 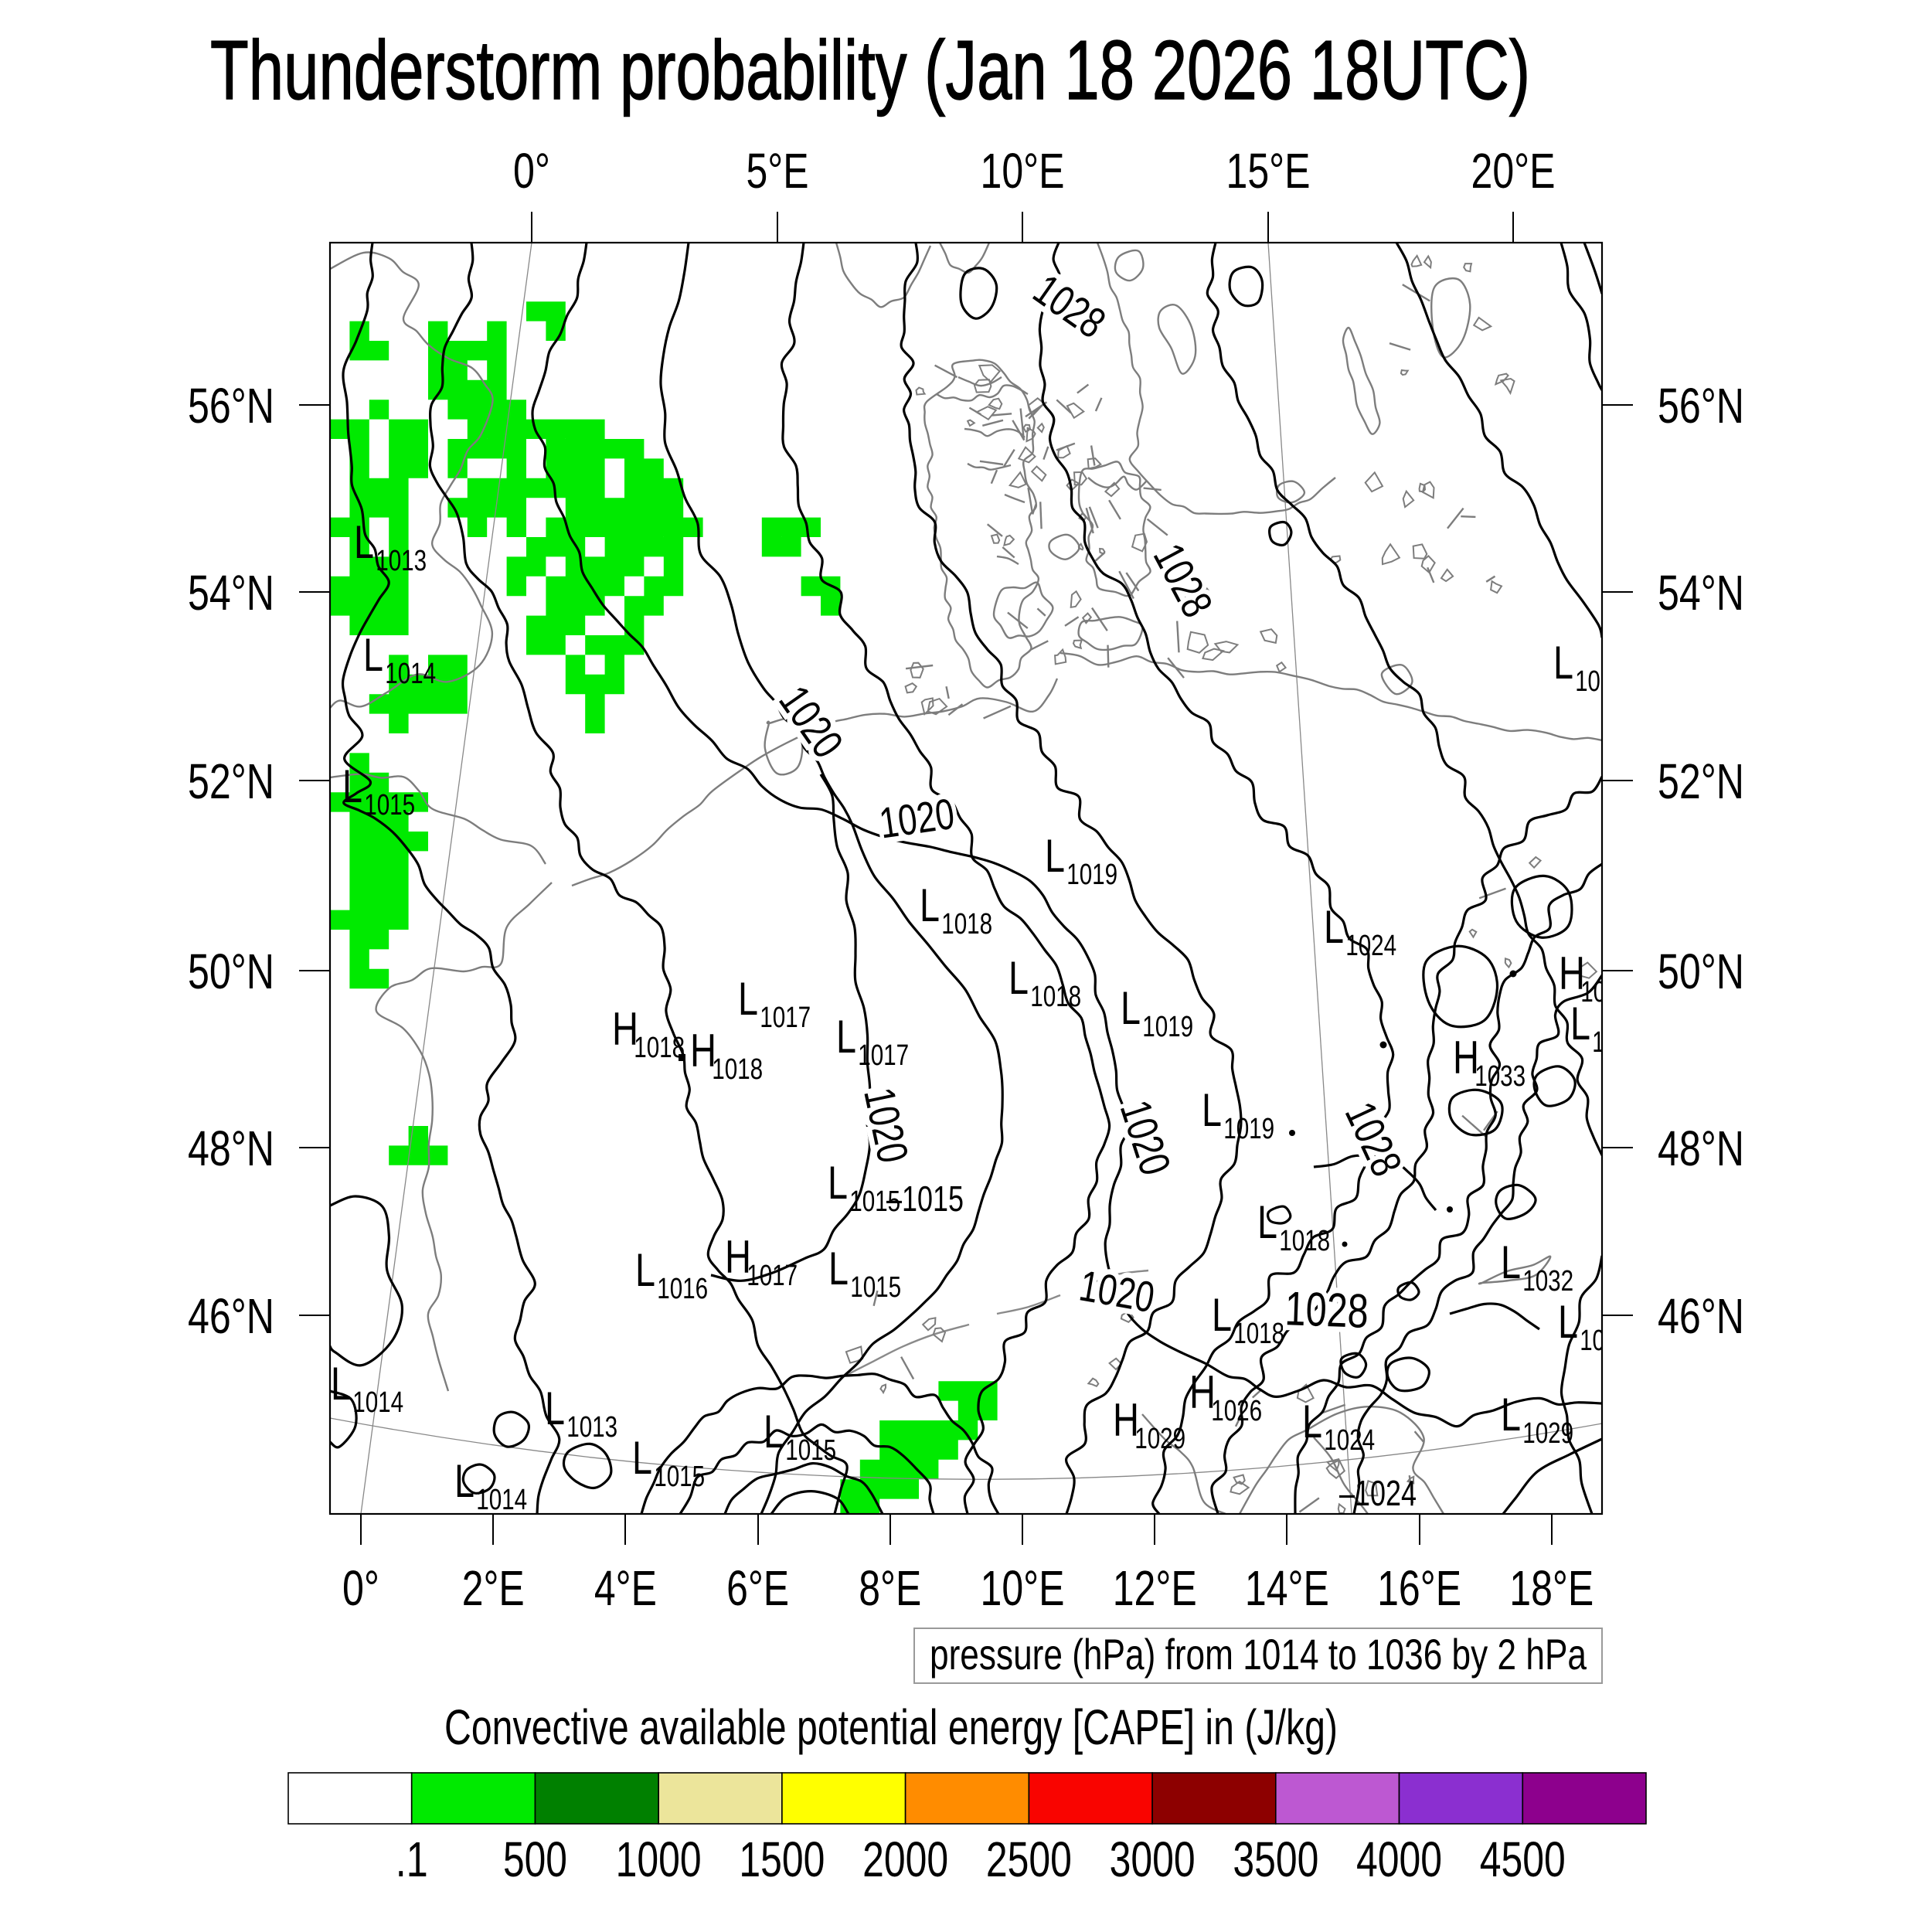 What do you see at coordinates (782, 1859) in the screenshot?
I see `svg-text: 1500` at bounding box center [782, 1859].